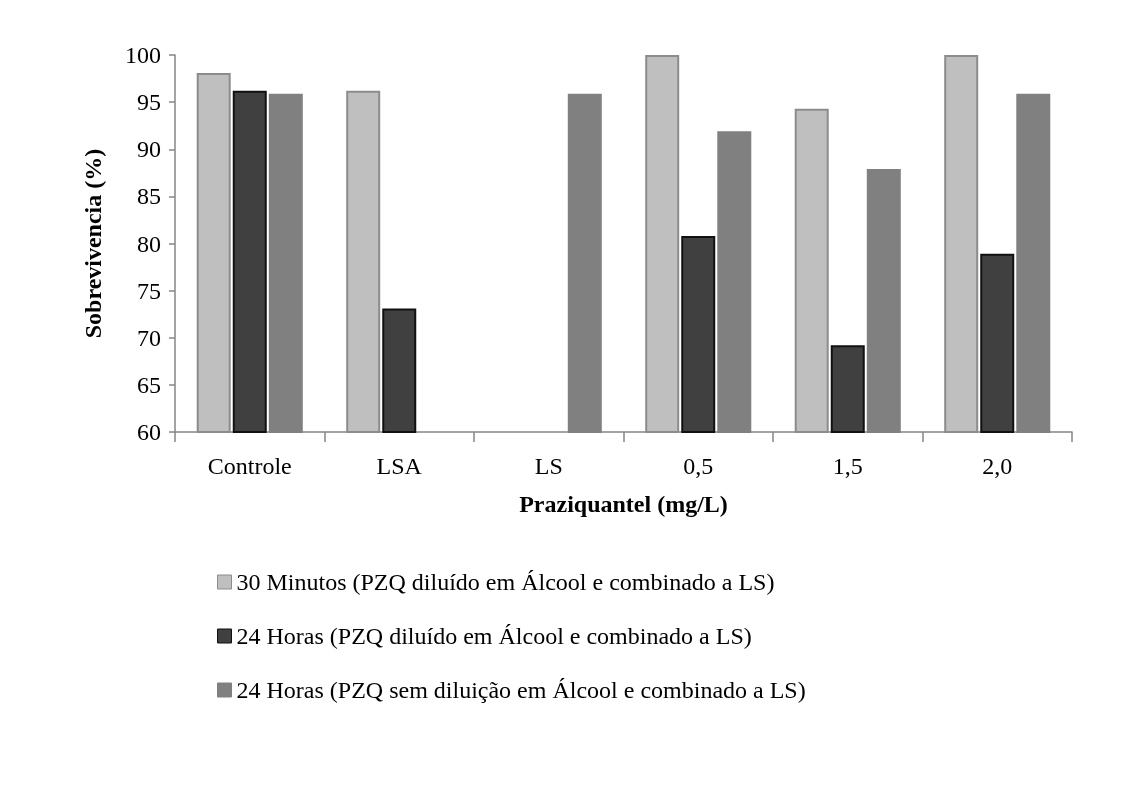  I want to click on legend-label: 24 Horas (PZQ diluído em Álcool e combinado a LS), so click(494, 636).